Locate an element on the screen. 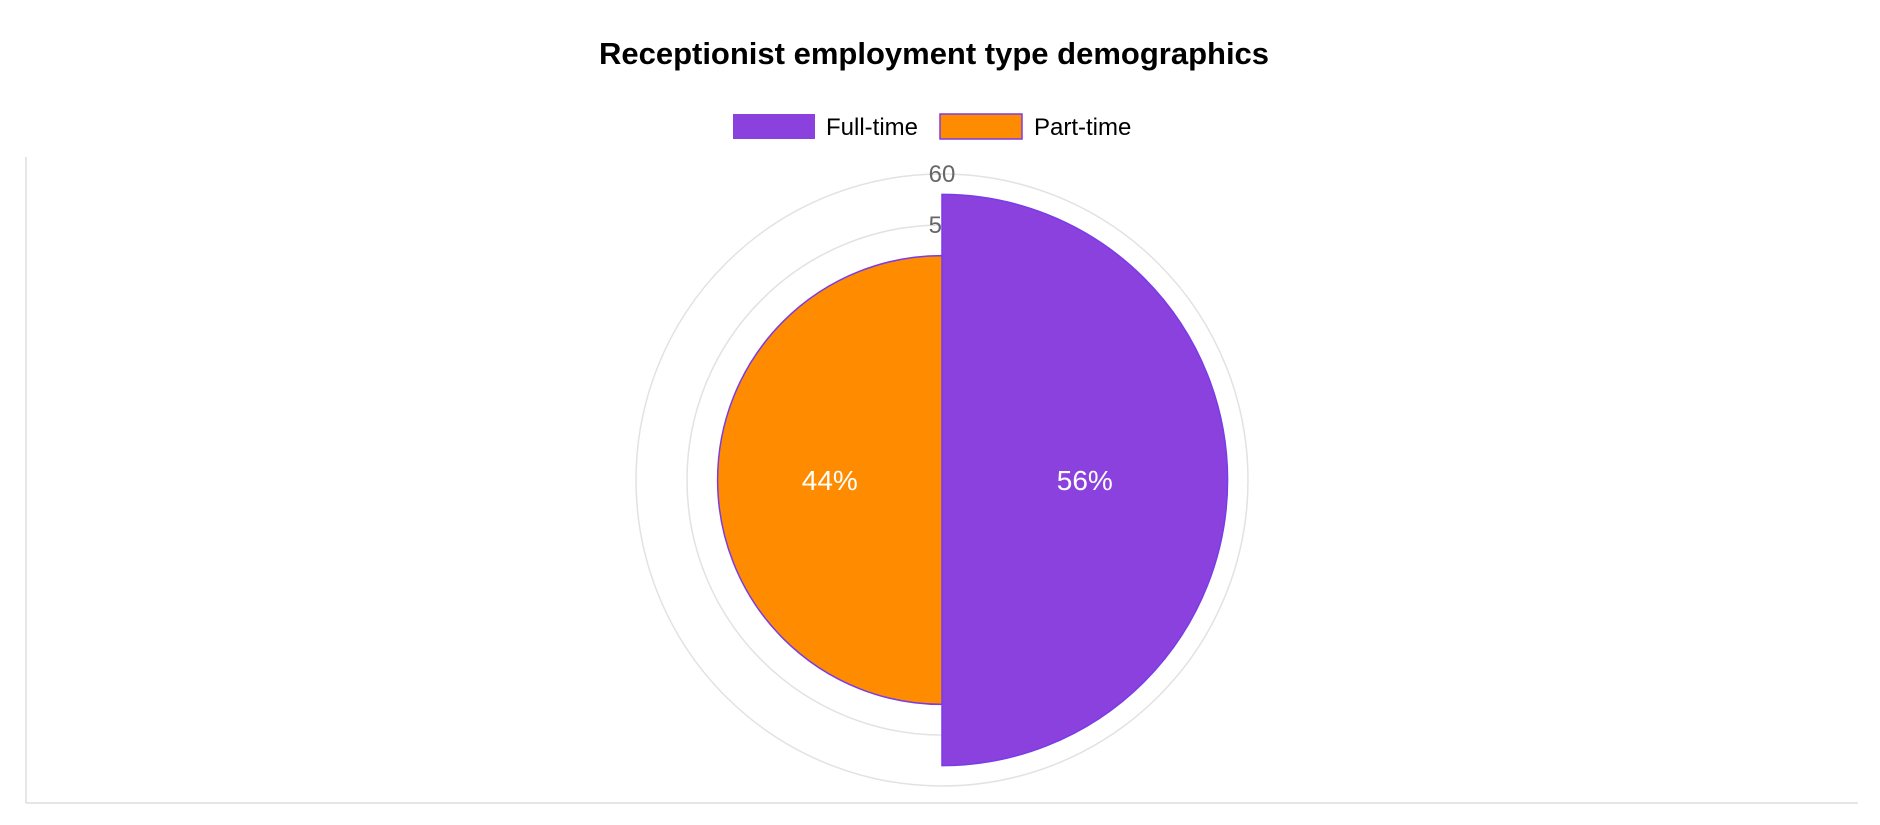  legend-label-part-time: Part-time is located at coordinates (1082, 127).